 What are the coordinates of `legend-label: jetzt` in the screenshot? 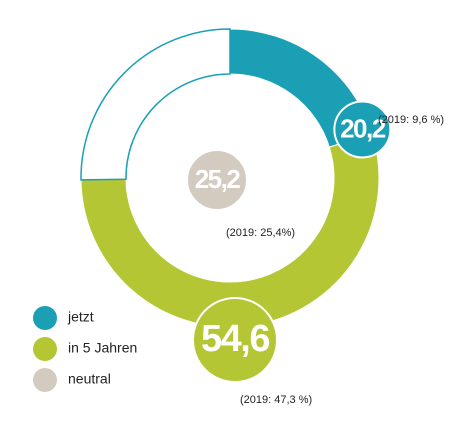 It's located at (80, 317).